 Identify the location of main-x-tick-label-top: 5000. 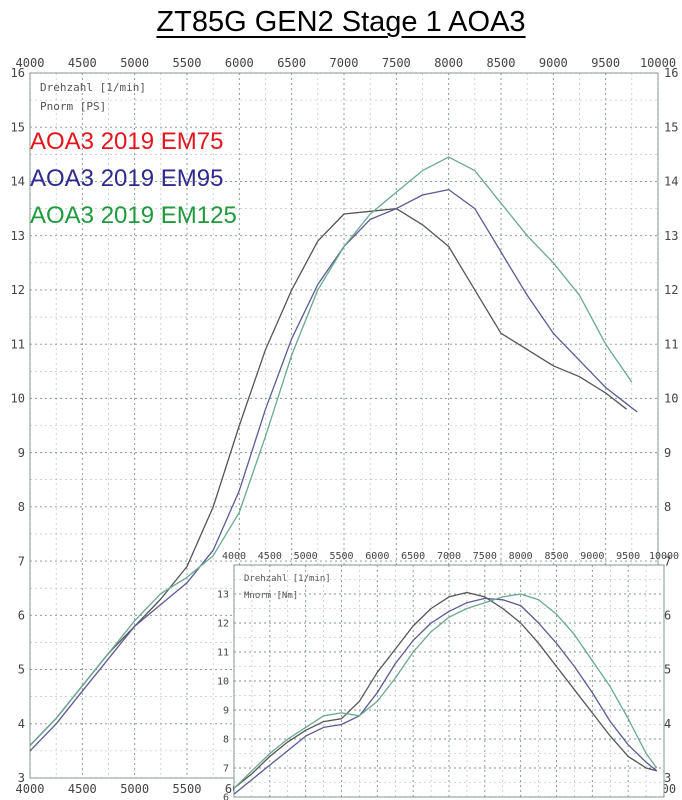
(134, 63).